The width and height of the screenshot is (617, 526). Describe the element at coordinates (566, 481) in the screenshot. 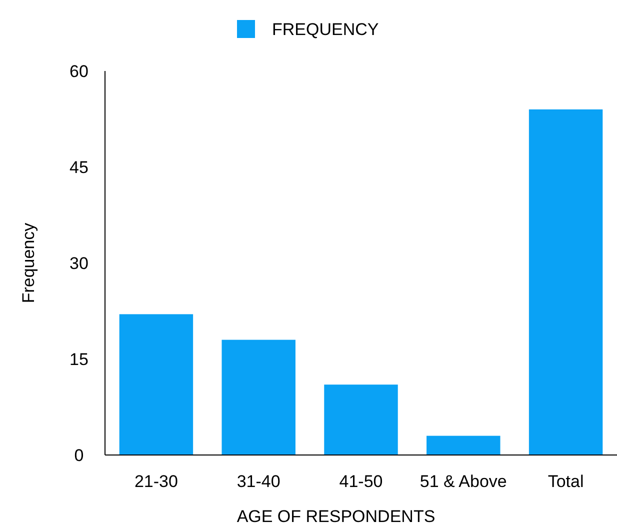

I see `x-tick-label: Total` at that location.